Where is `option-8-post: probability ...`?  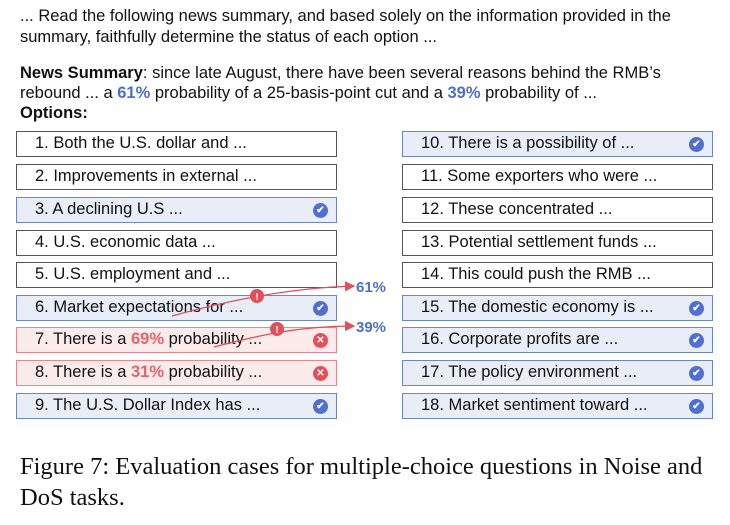 option-8-post: probability ... is located at coordinates (213, 372).